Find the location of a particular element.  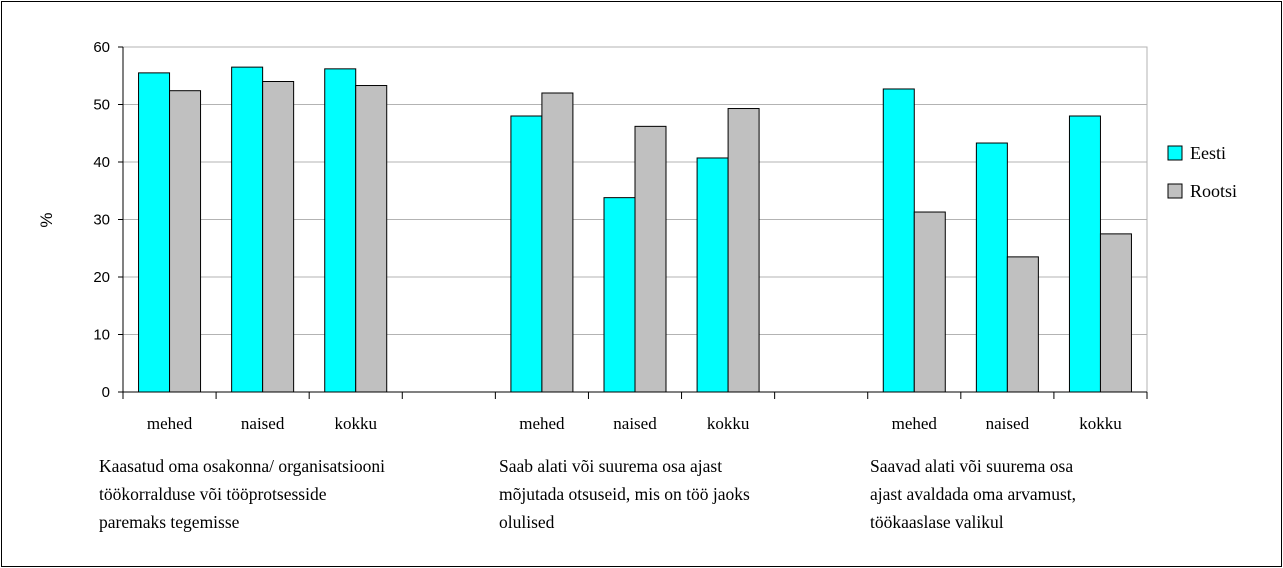

group-label-line: Saavad alati või suurema osa is located at coordinates (971, 466).